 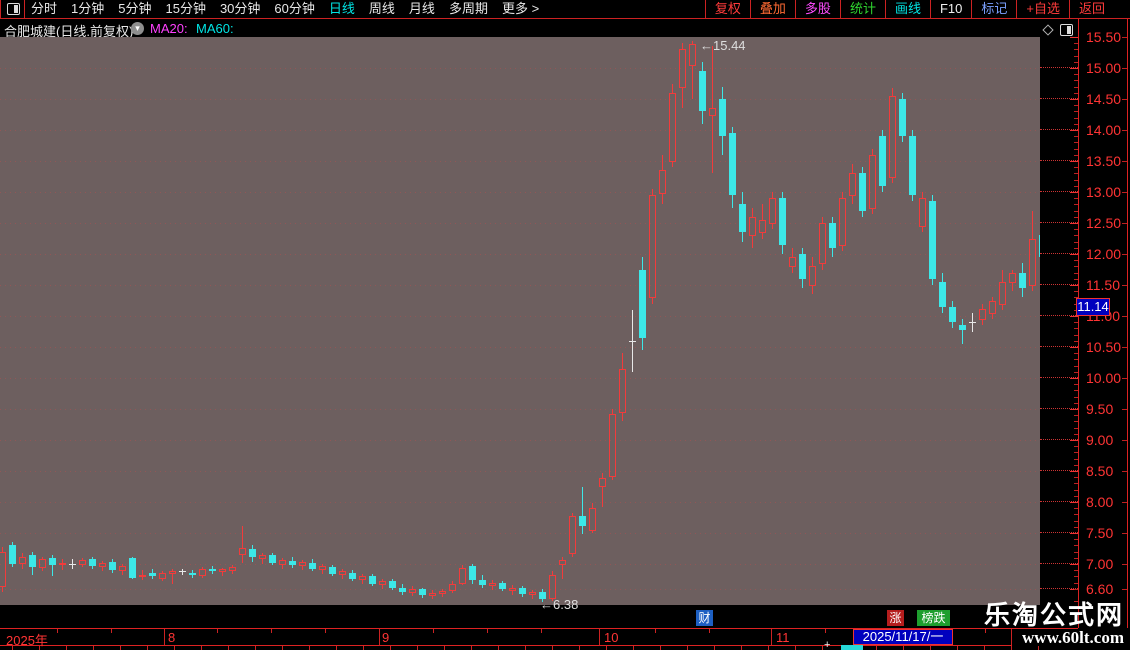 What do you see at coordinates (1100, 589) in the screenshot?
I see `price-axis-label: 6.60` at bounding box center [1100, 589].